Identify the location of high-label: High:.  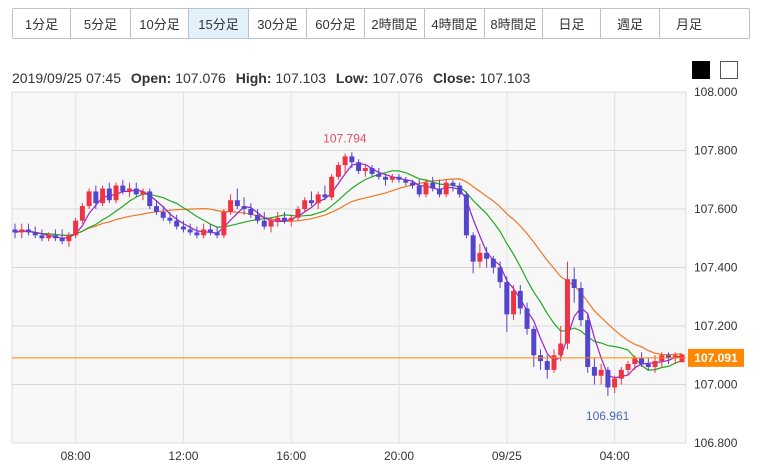
(253, 78).